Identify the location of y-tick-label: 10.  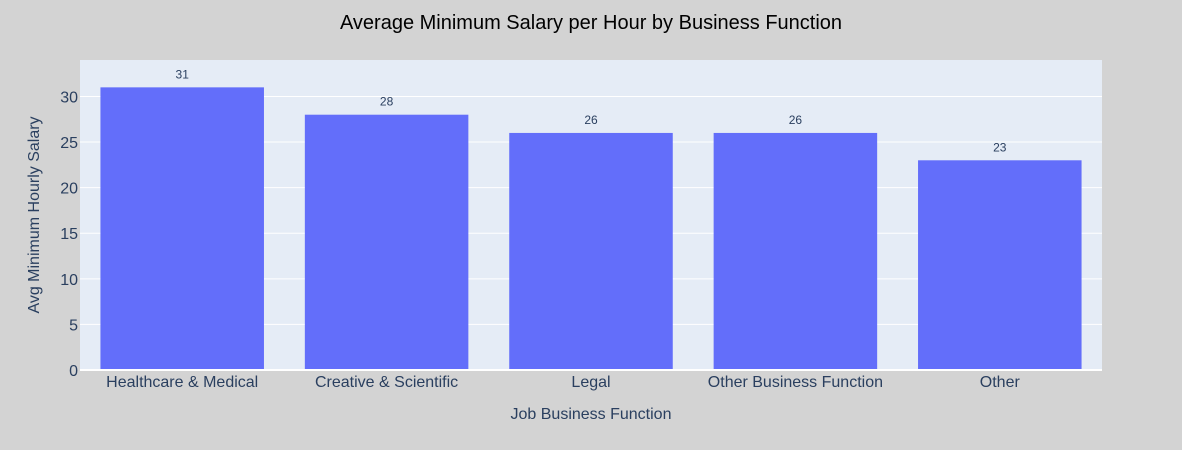
(69, 280).